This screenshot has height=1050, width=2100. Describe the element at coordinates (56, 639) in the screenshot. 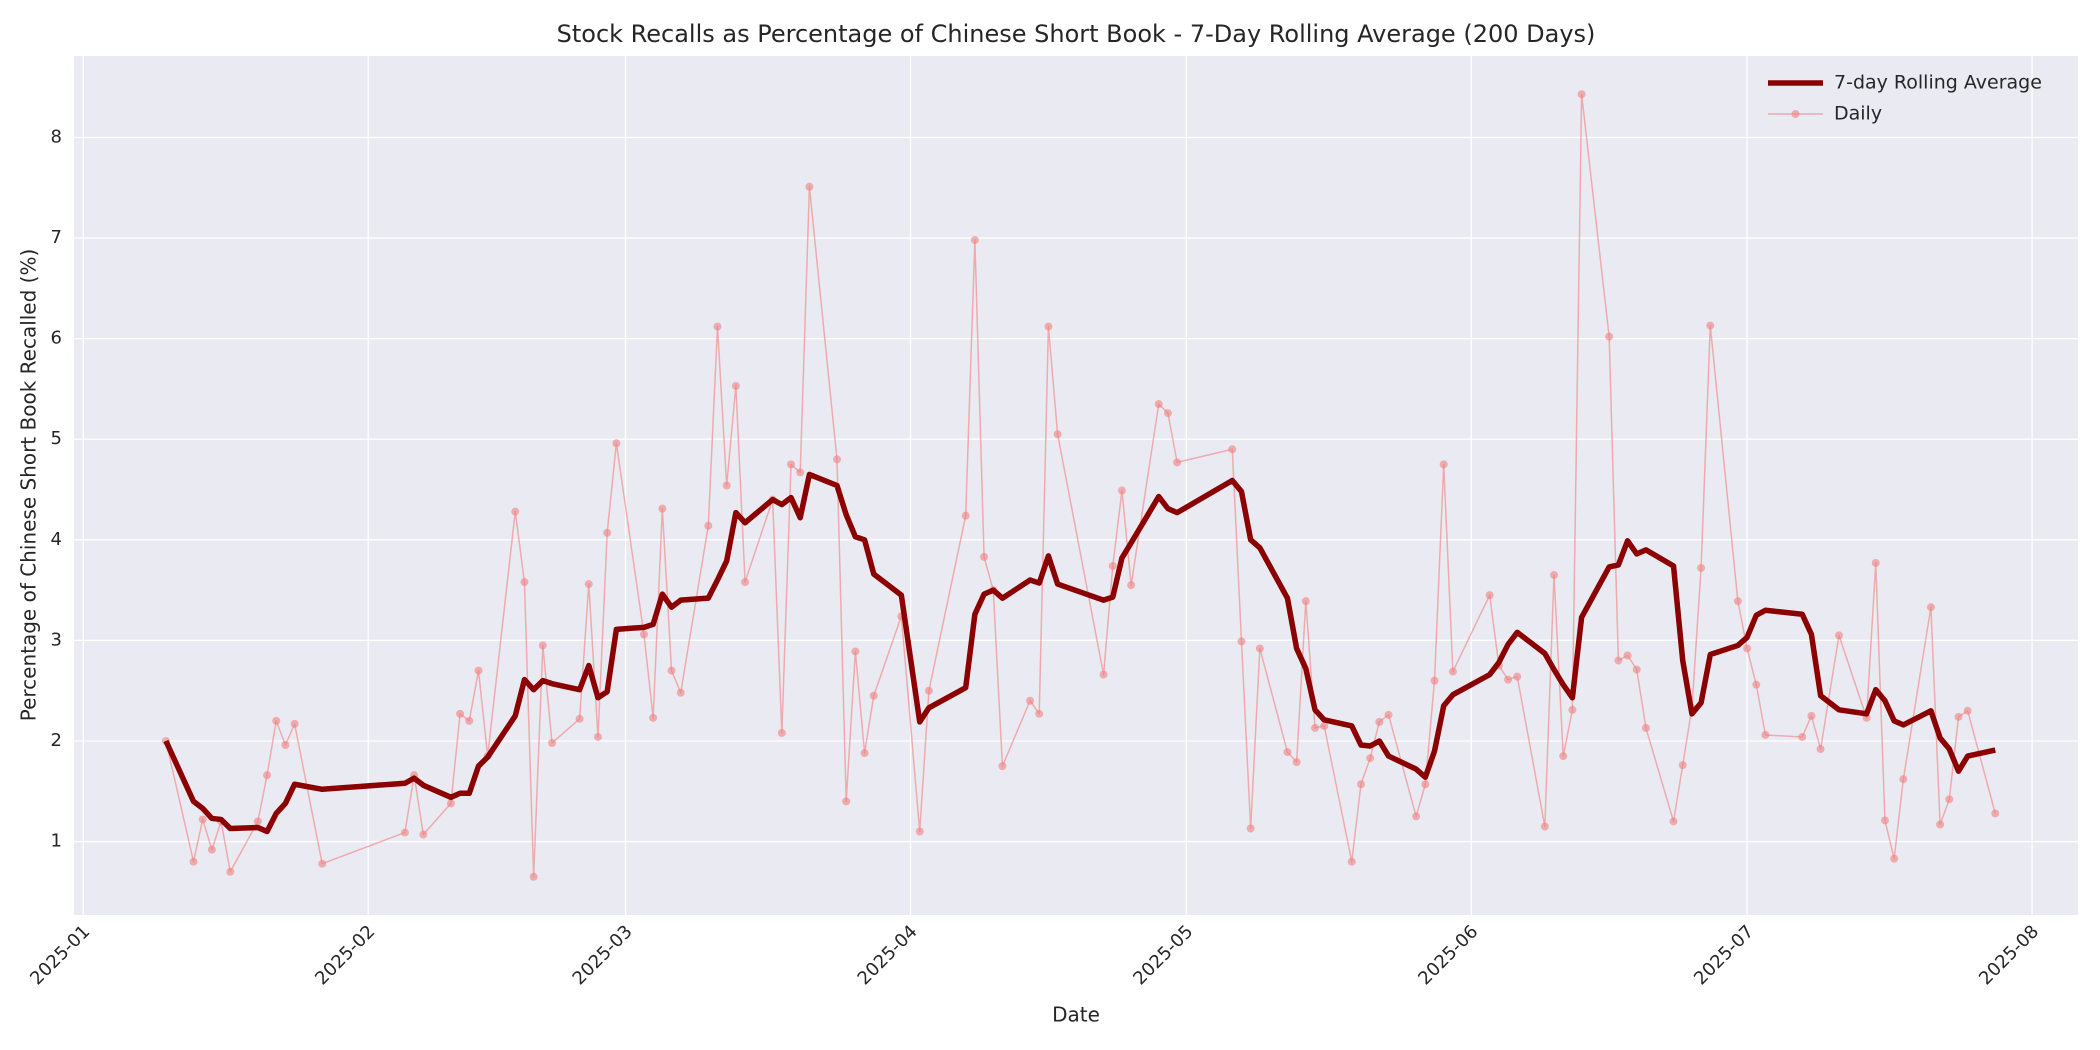

I see `y-tick-label: 3` at that location.